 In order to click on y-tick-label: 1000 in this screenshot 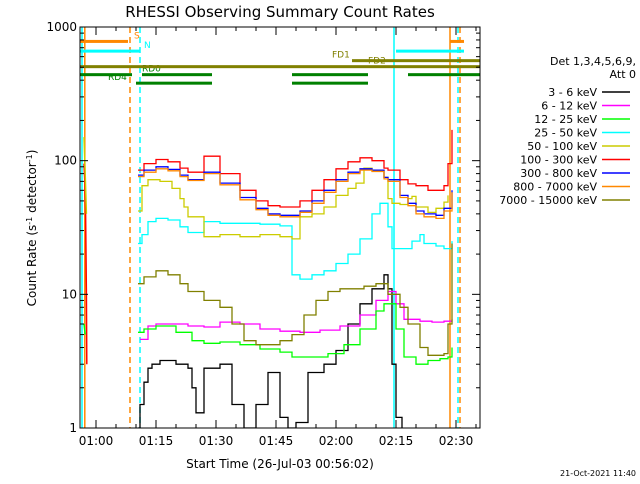, I will do `click(61, 27)`.